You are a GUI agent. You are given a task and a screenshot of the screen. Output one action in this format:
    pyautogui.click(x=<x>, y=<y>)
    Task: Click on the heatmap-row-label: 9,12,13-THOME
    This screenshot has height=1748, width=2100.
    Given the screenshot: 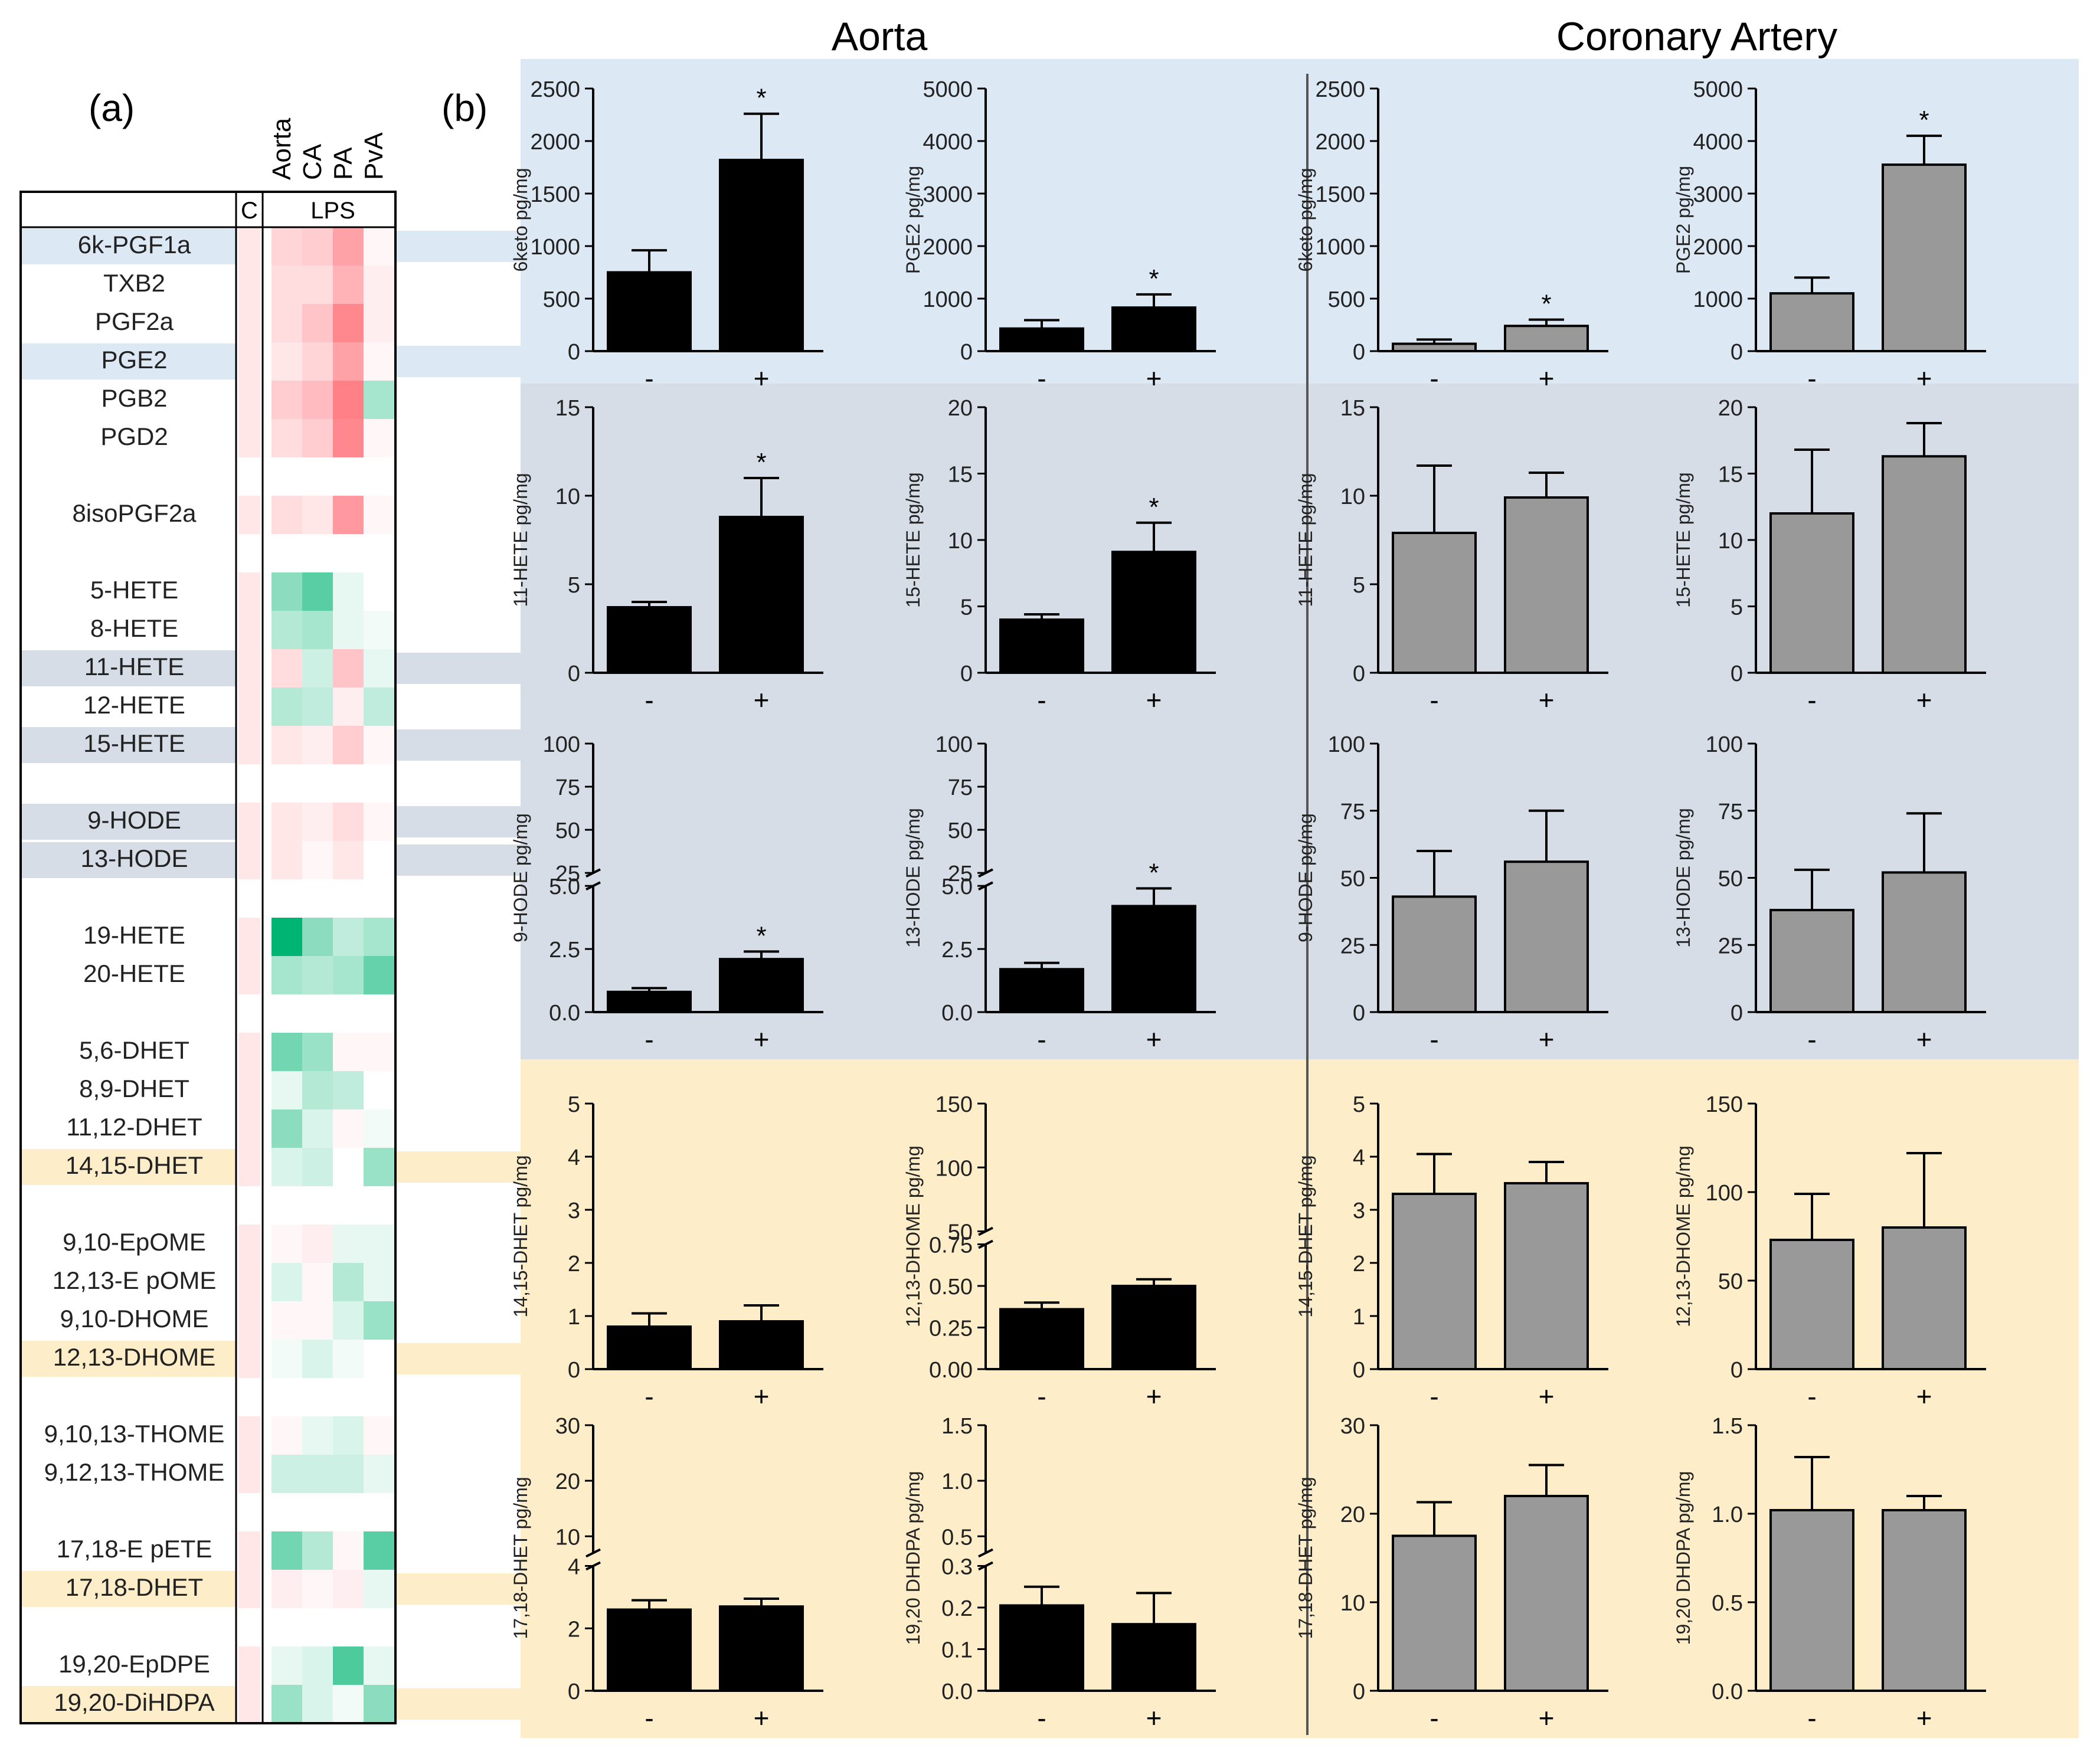 What is the action you would take?
    pyautogui.click(x=134, y=1472)
    